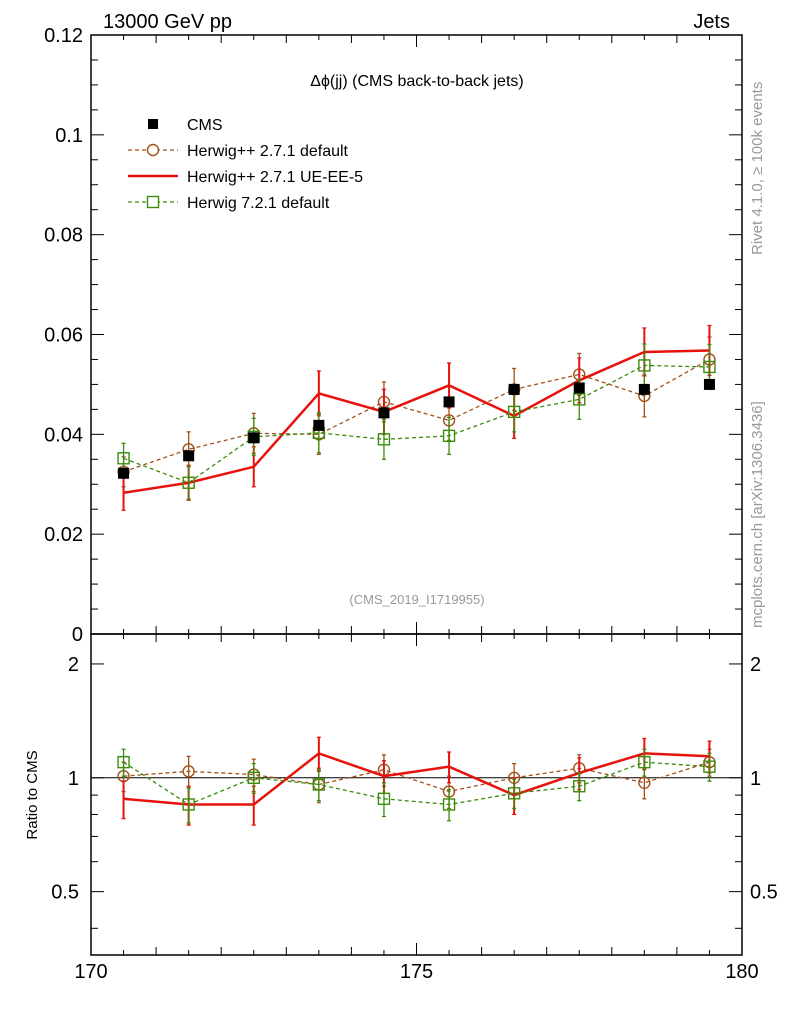 Image resolution: width=786 pixels, height=1024 pixels. I want to click on legend-square-marker, so click(153, 202).